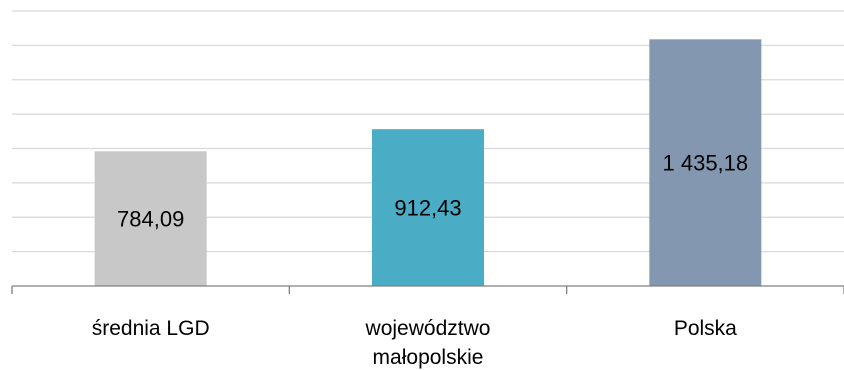 The height and width of the screenshot is (370, 844). What do you see at coordinates (151, 328) in the screenshot?
I see `category-label: średnia LGD` at bounding box center [151, 328].